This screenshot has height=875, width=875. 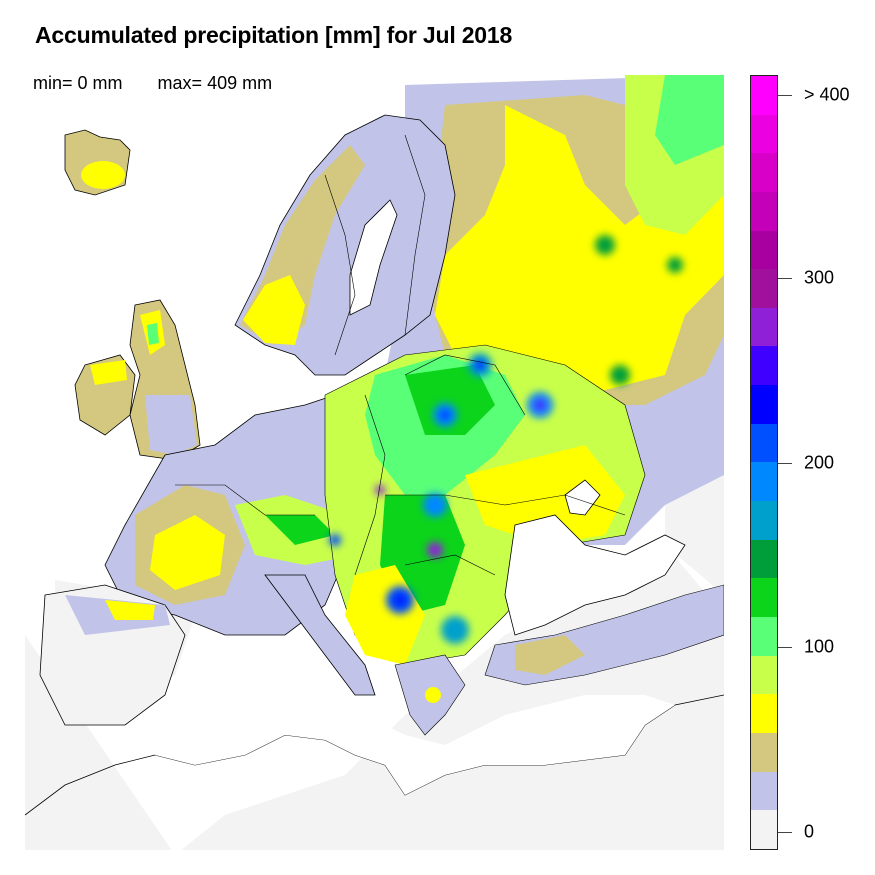 I want to click on sea-of-azov, so click(x=582, y=497).